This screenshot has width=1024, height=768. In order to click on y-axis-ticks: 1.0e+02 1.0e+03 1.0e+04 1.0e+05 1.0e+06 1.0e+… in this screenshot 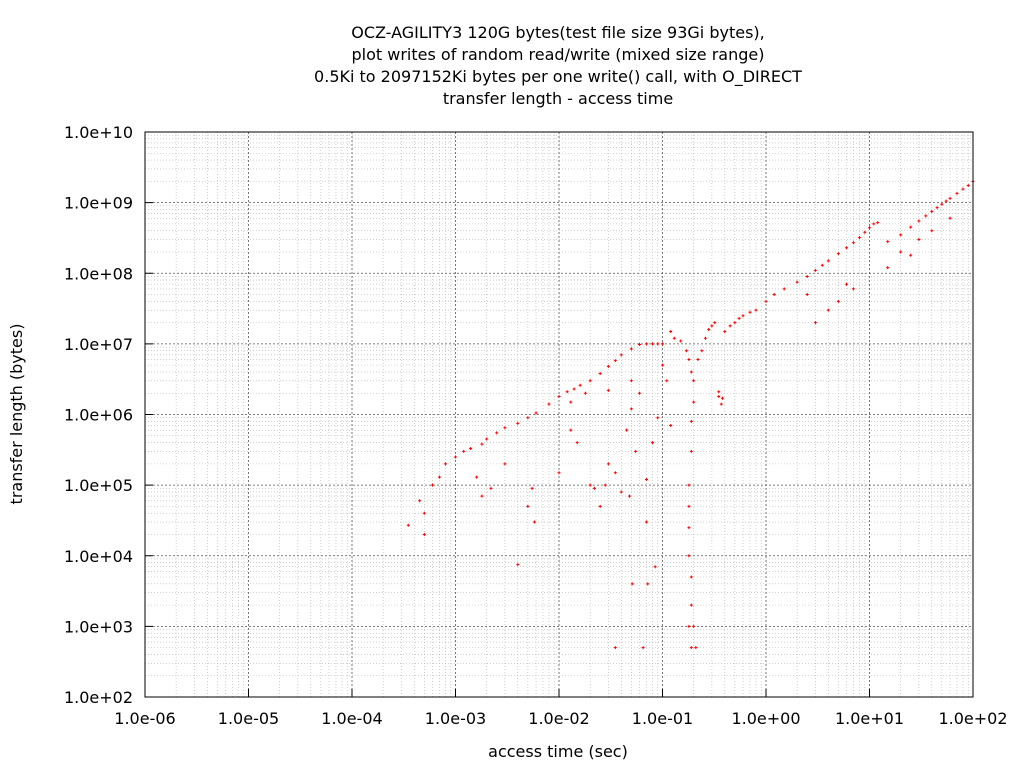, I will do `click(108, 415)`.